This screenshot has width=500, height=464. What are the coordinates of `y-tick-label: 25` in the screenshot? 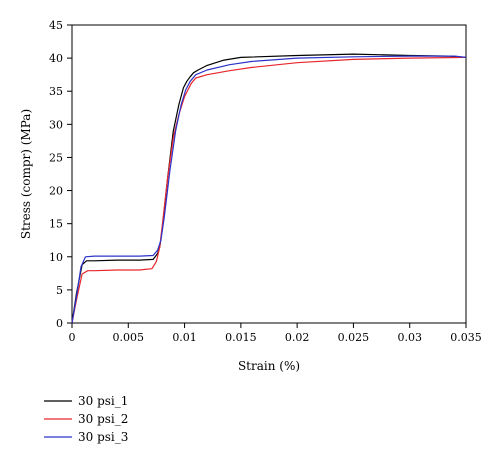 It's located at (56, 157).